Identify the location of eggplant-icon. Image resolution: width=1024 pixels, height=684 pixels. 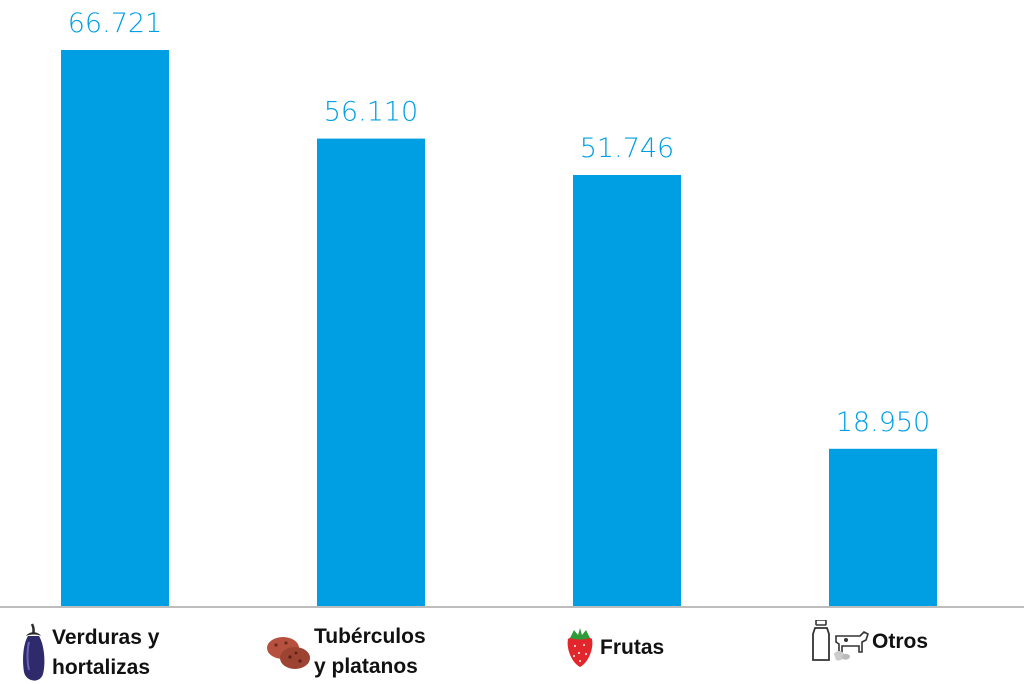
(34, 652).